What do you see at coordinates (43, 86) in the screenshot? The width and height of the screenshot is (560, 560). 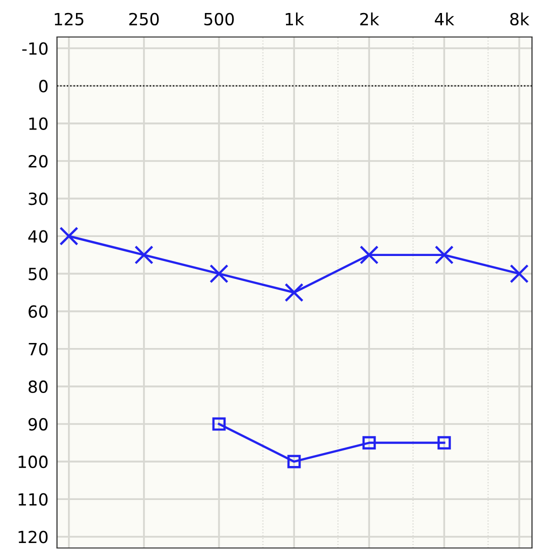 I see `y-tick-label: 0` at bounding box center [43, 86].